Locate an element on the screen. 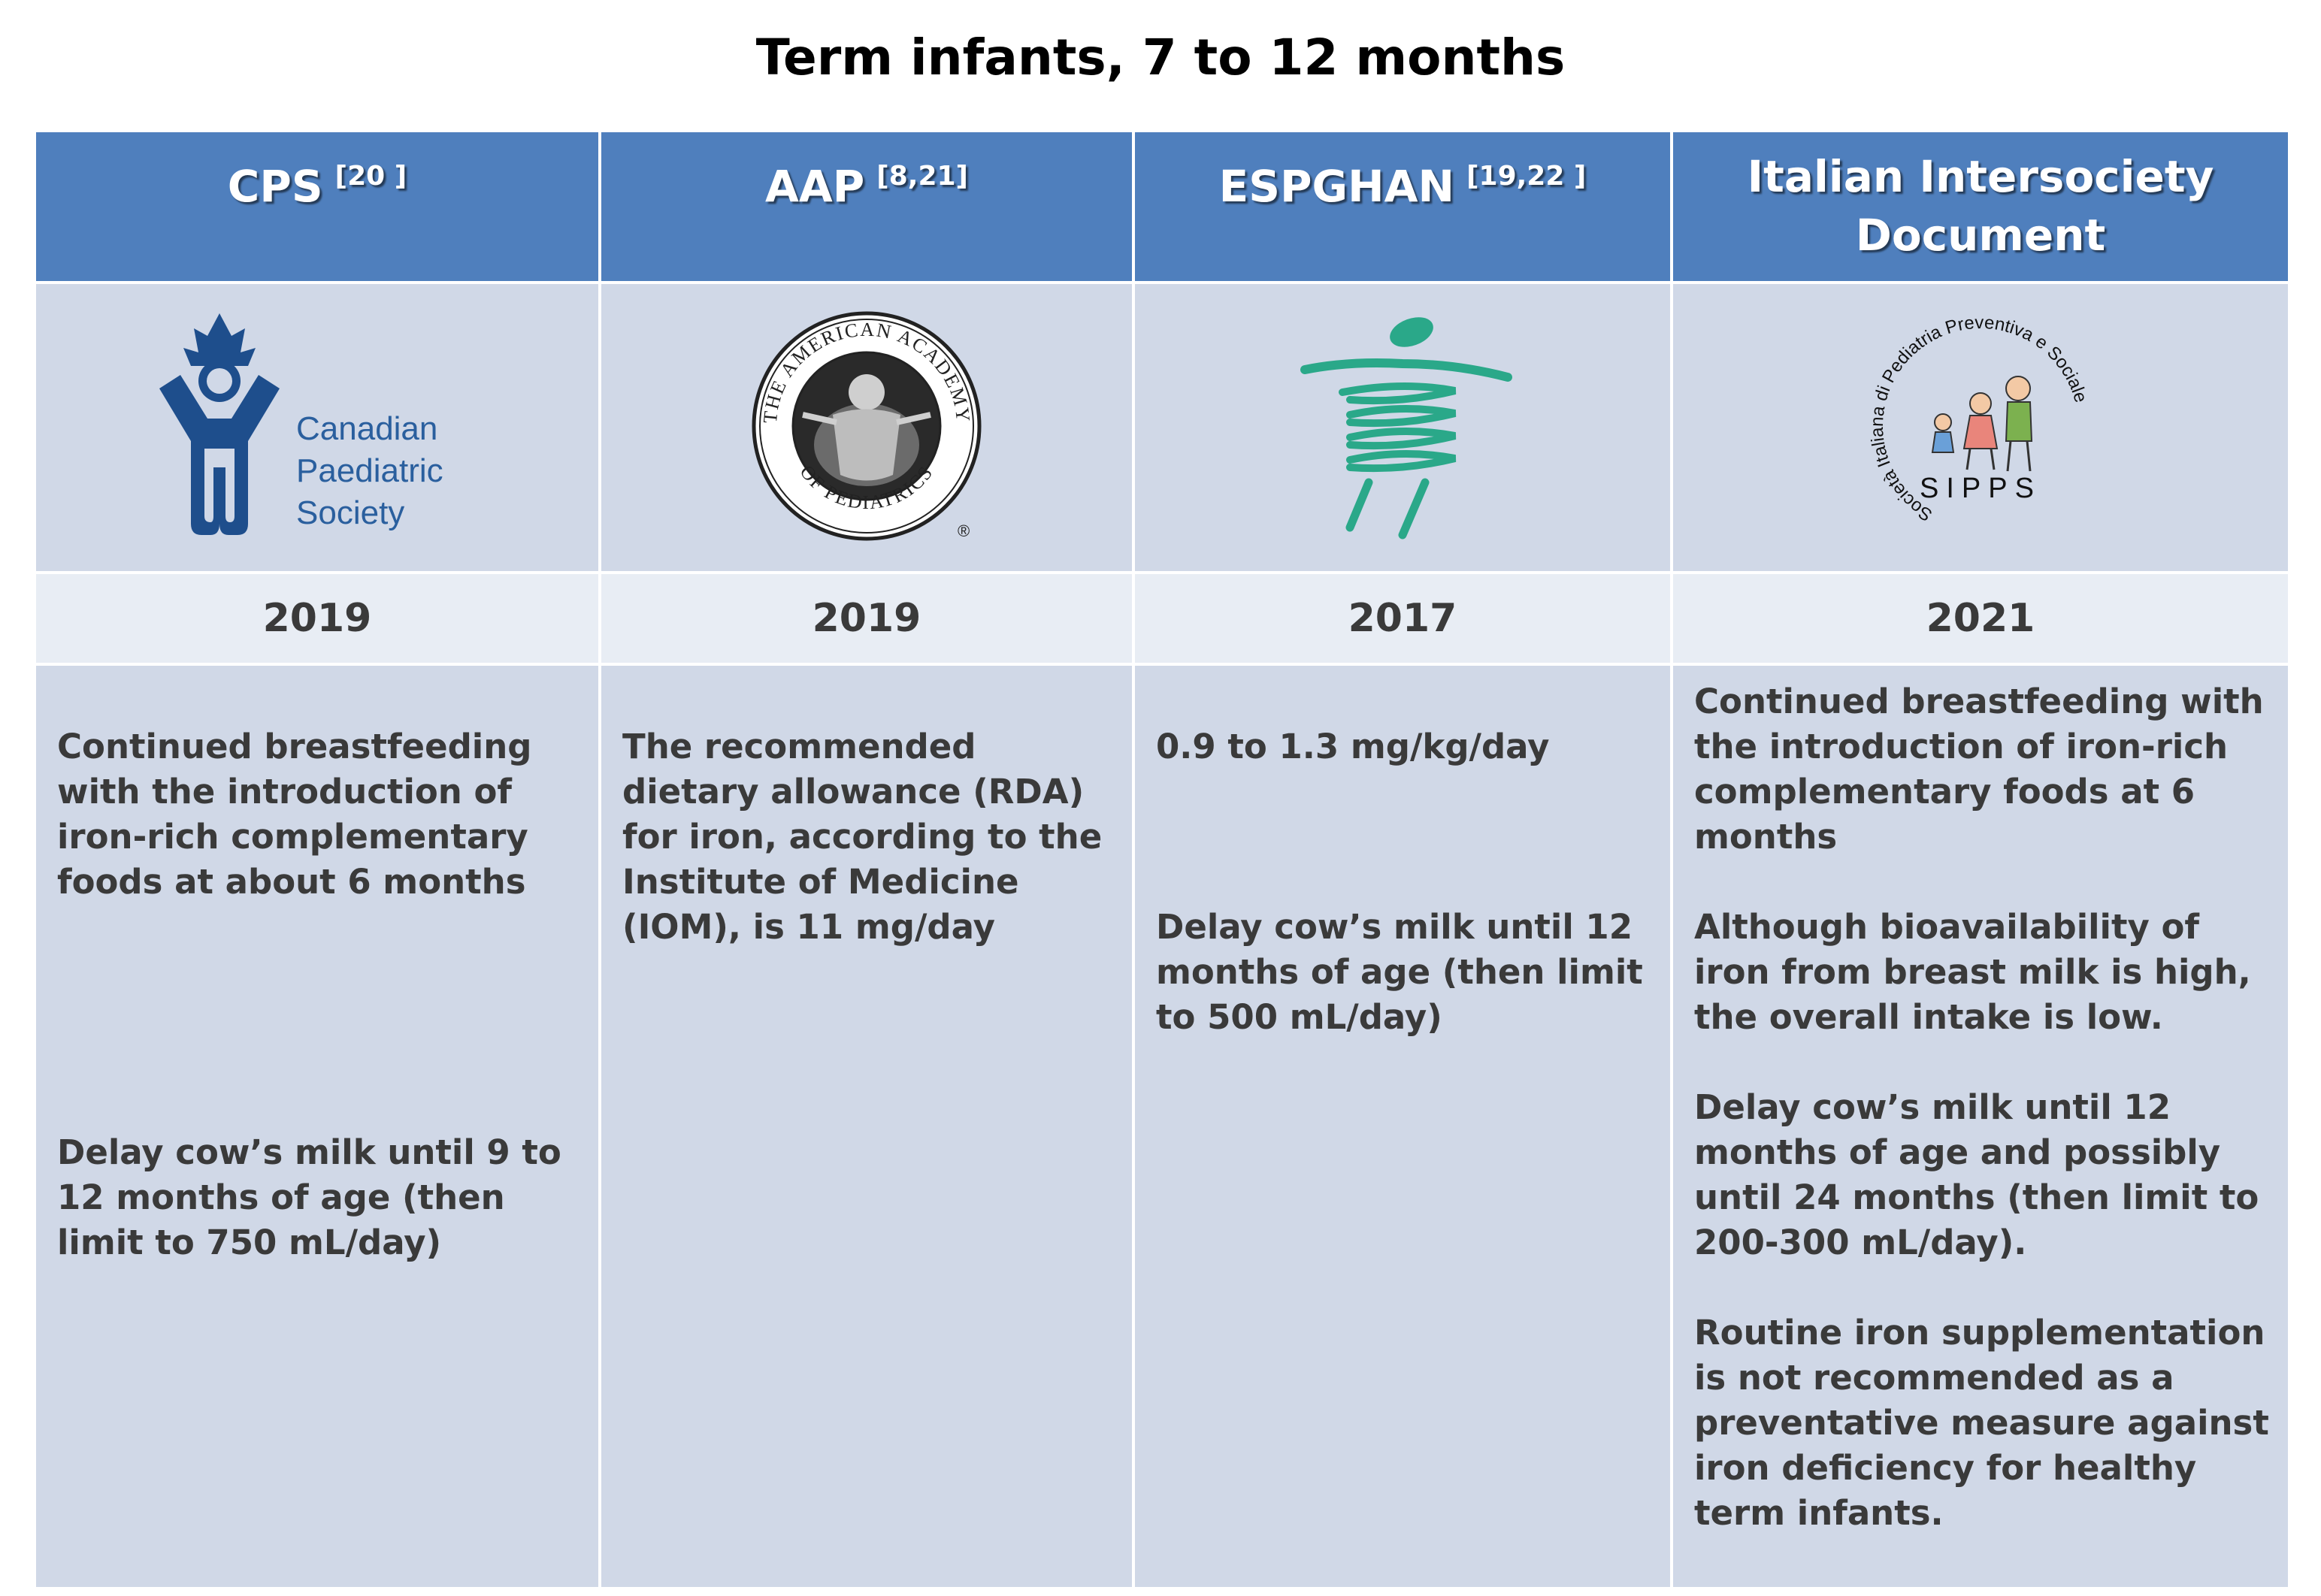 The width and height of the screenshot is (2321, 1596). canadian-paediatric-society-logo: Canadian Paediatric Society is located at coordinates (301, 424).